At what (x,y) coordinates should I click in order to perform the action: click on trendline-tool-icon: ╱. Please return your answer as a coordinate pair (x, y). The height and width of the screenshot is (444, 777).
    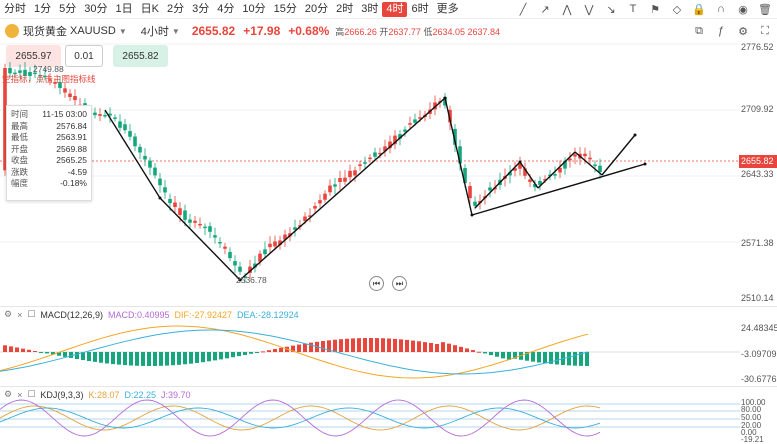
    Looking at the image, I should click on (523, 9).